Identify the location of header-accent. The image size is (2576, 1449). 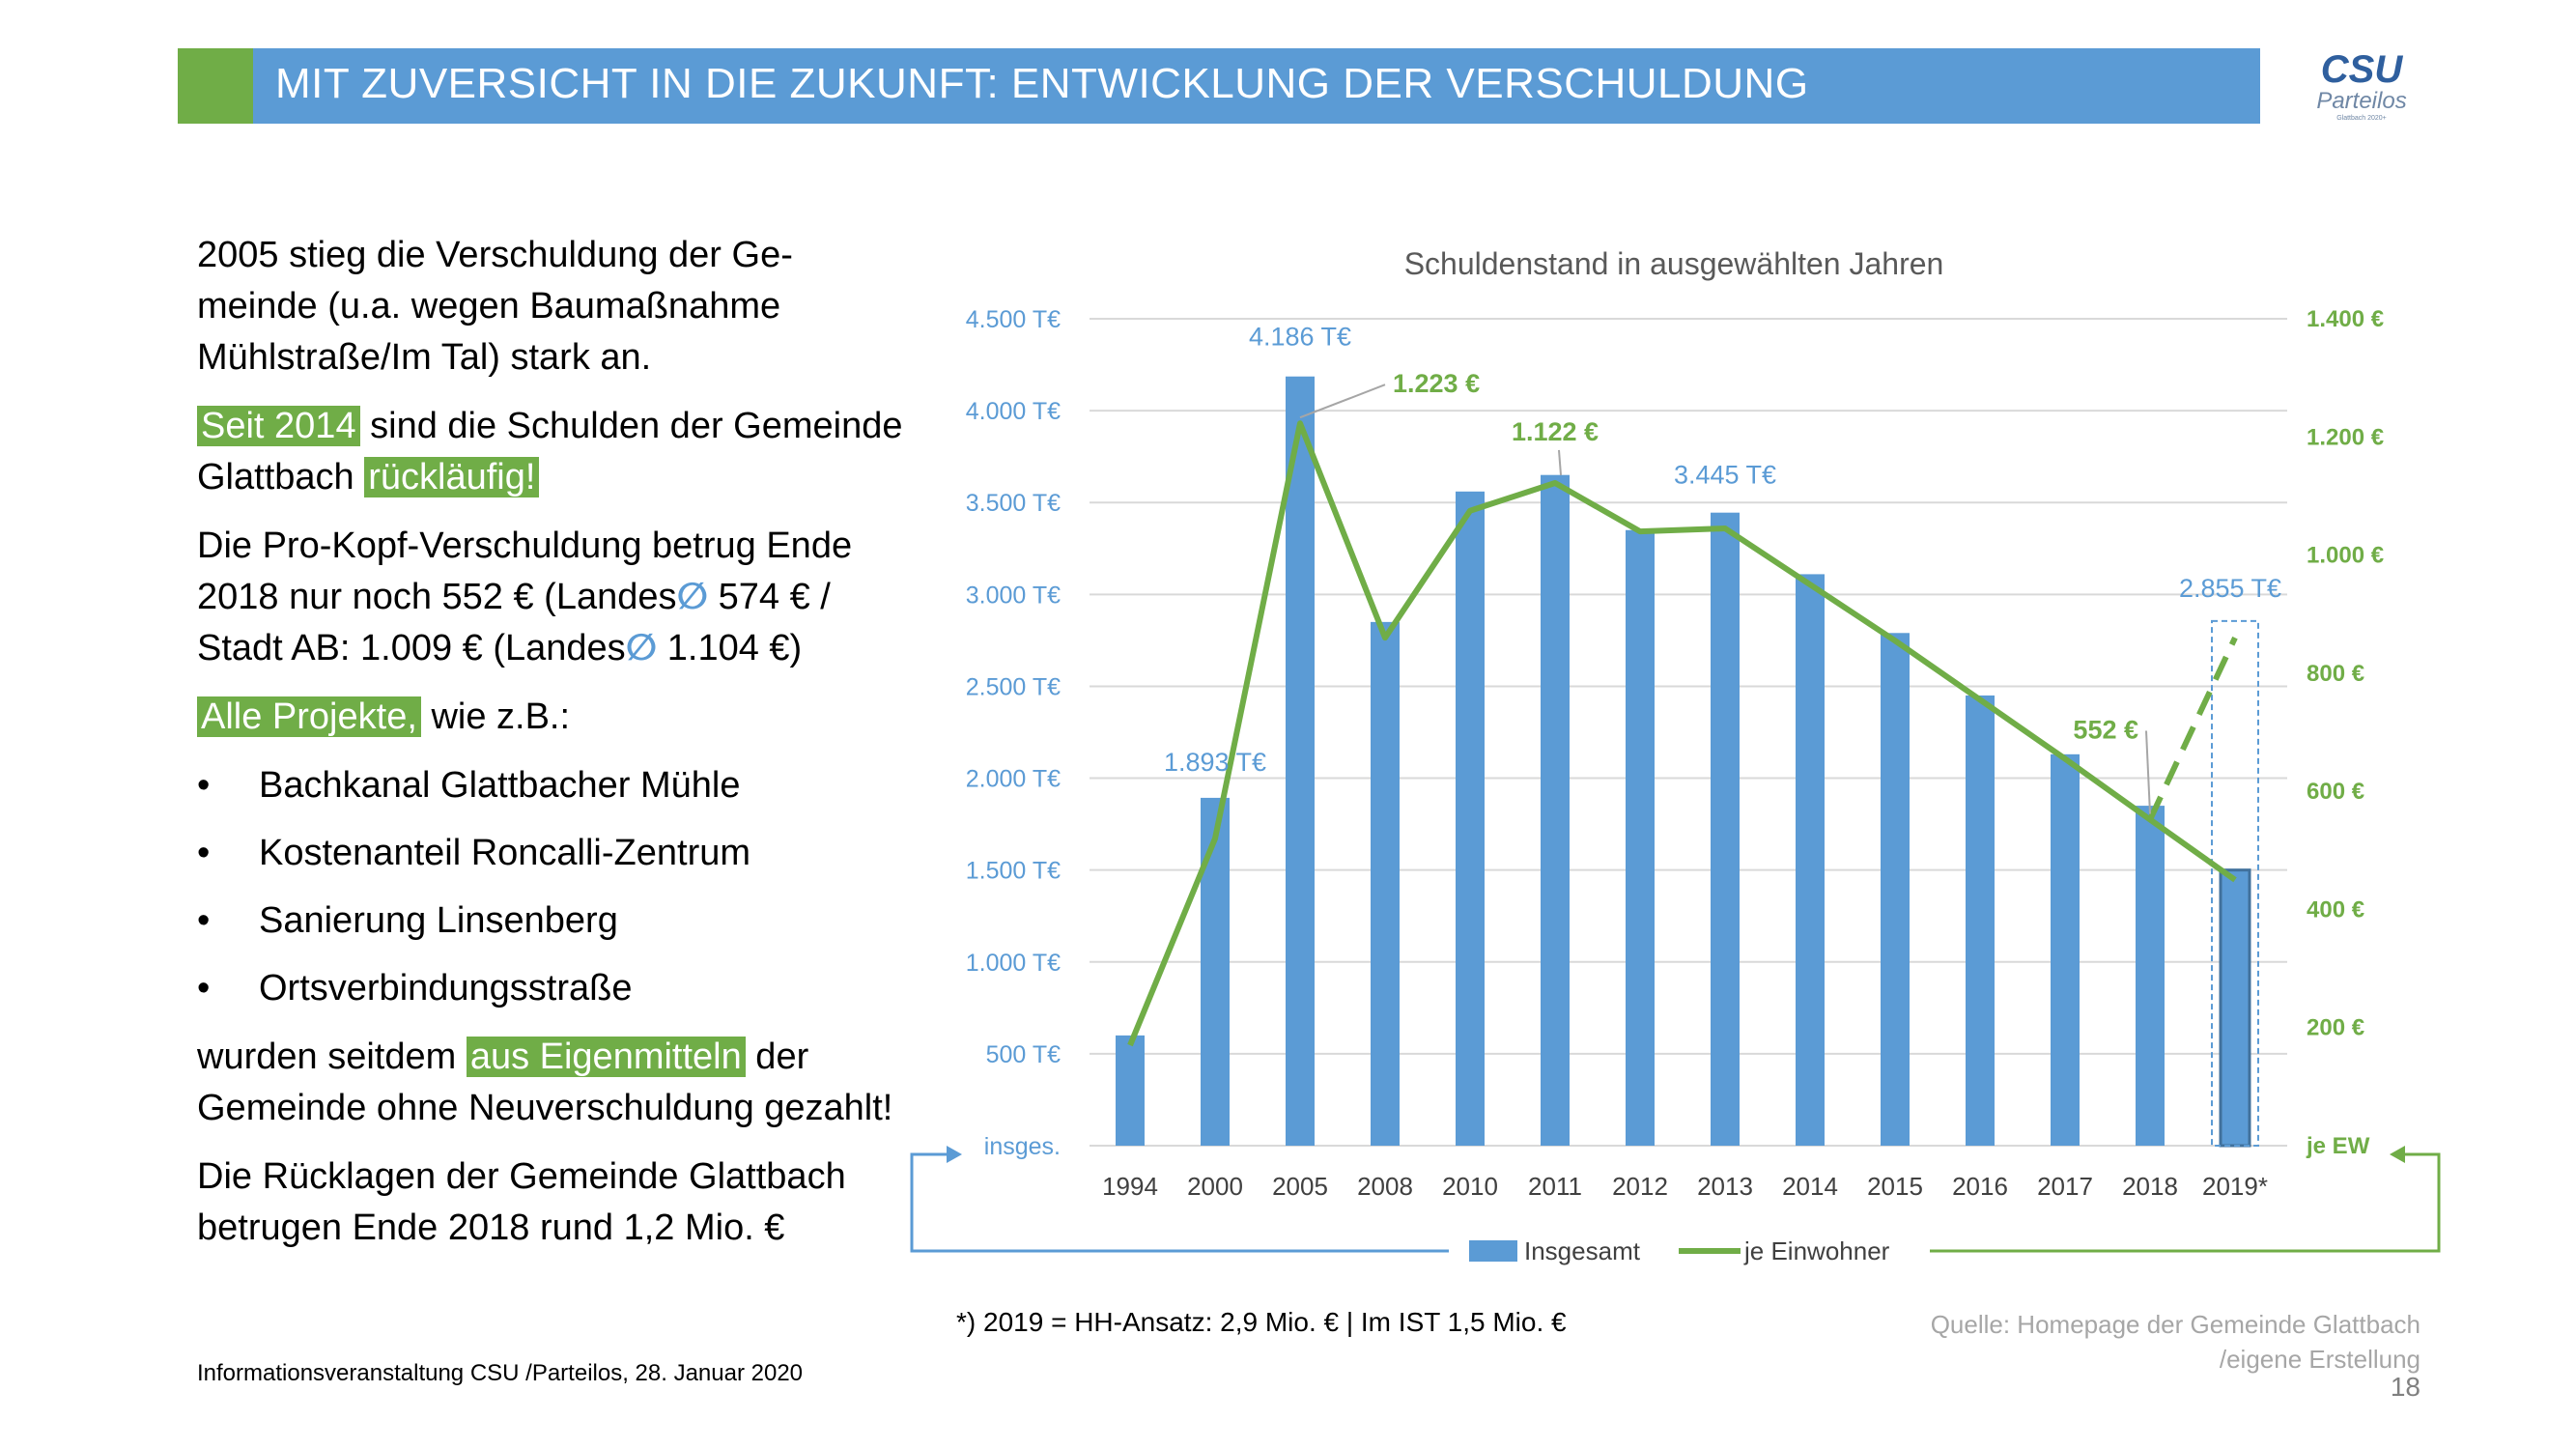
(215, 86).